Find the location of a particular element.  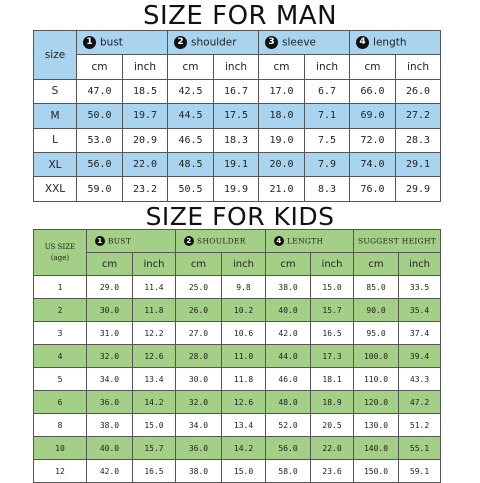

table-cell: 53.0 is located at coordinates (99, 140).